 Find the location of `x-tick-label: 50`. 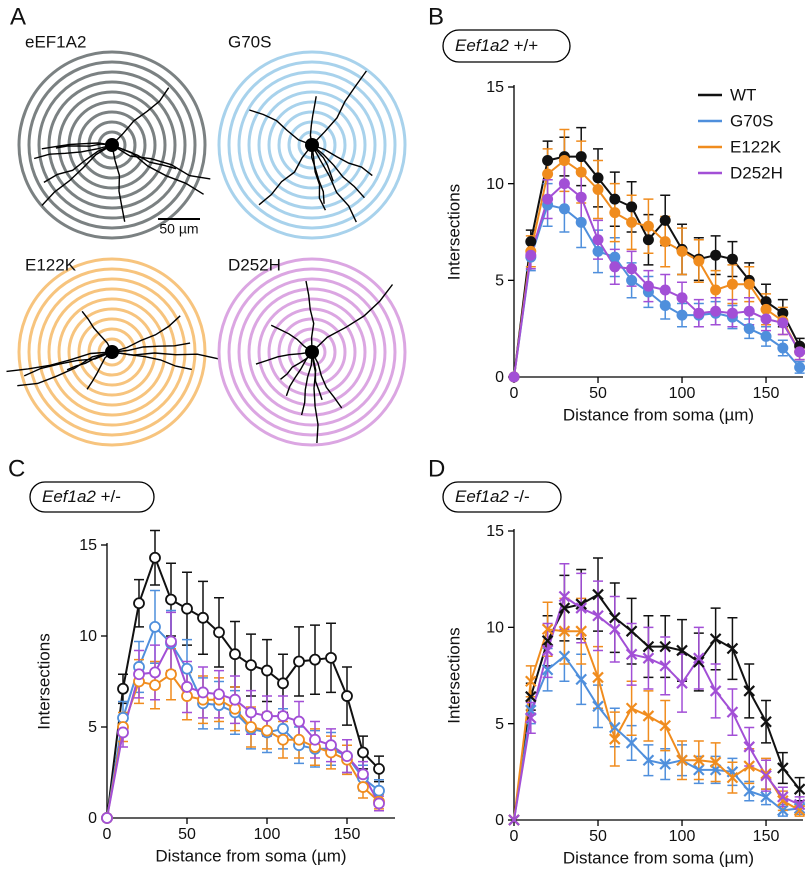

x-tick-label: 50 is located at coordinates (187, 834).